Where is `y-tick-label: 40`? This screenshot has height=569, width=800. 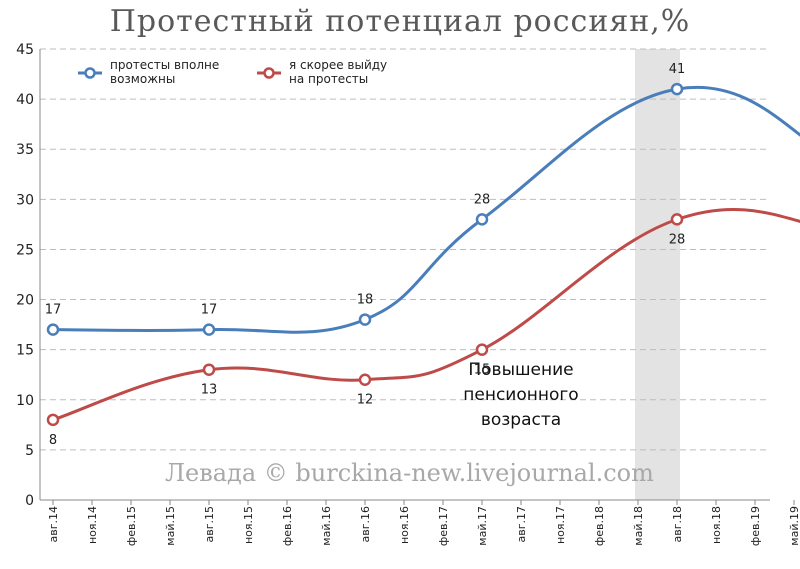
y-tick-label: 40 is located at coordinates (25, 100).